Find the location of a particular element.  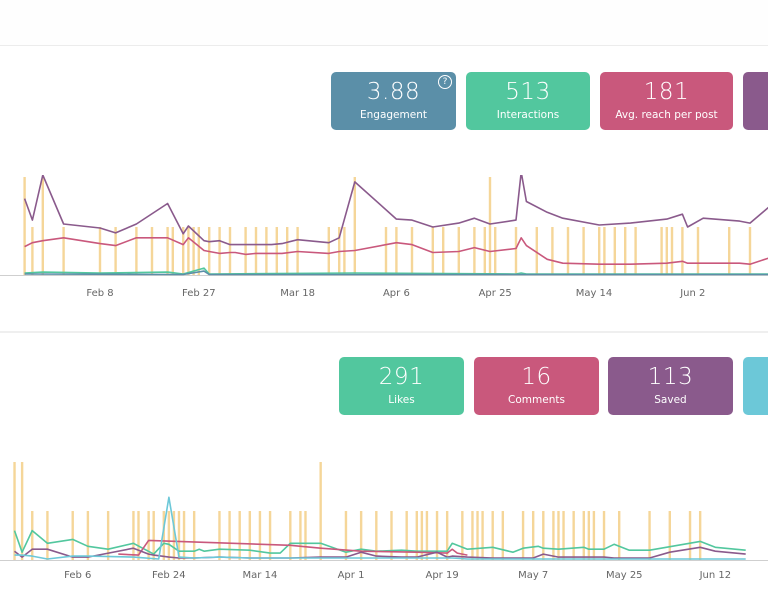

avg-reach-value: 181 is located at coordinates (666, 92).